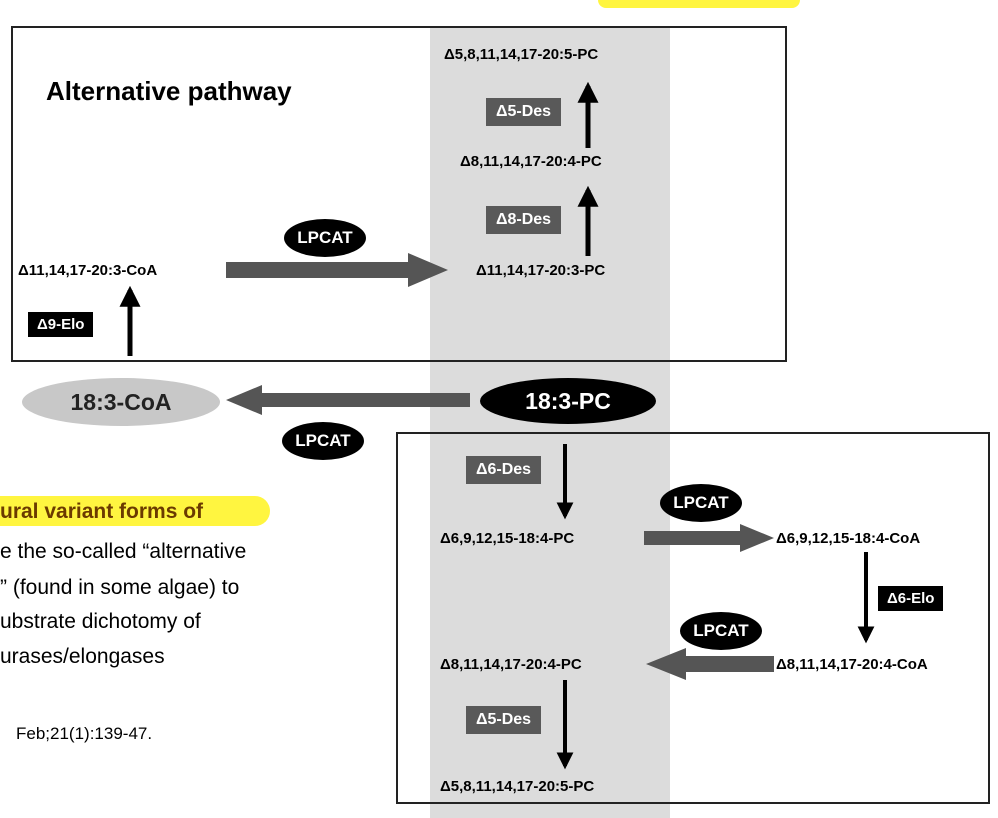 The image size is (998, 818). What do you see at coordinates (699, 4) in the screenshot?
I see `top-highlight` at bounding box center [699, 4].